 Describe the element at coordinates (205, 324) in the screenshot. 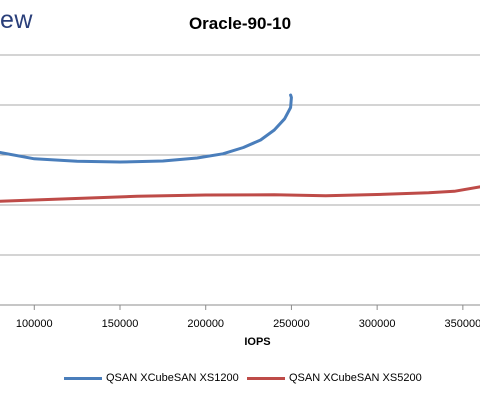

I see `x-tick-label: 200000` at that location.